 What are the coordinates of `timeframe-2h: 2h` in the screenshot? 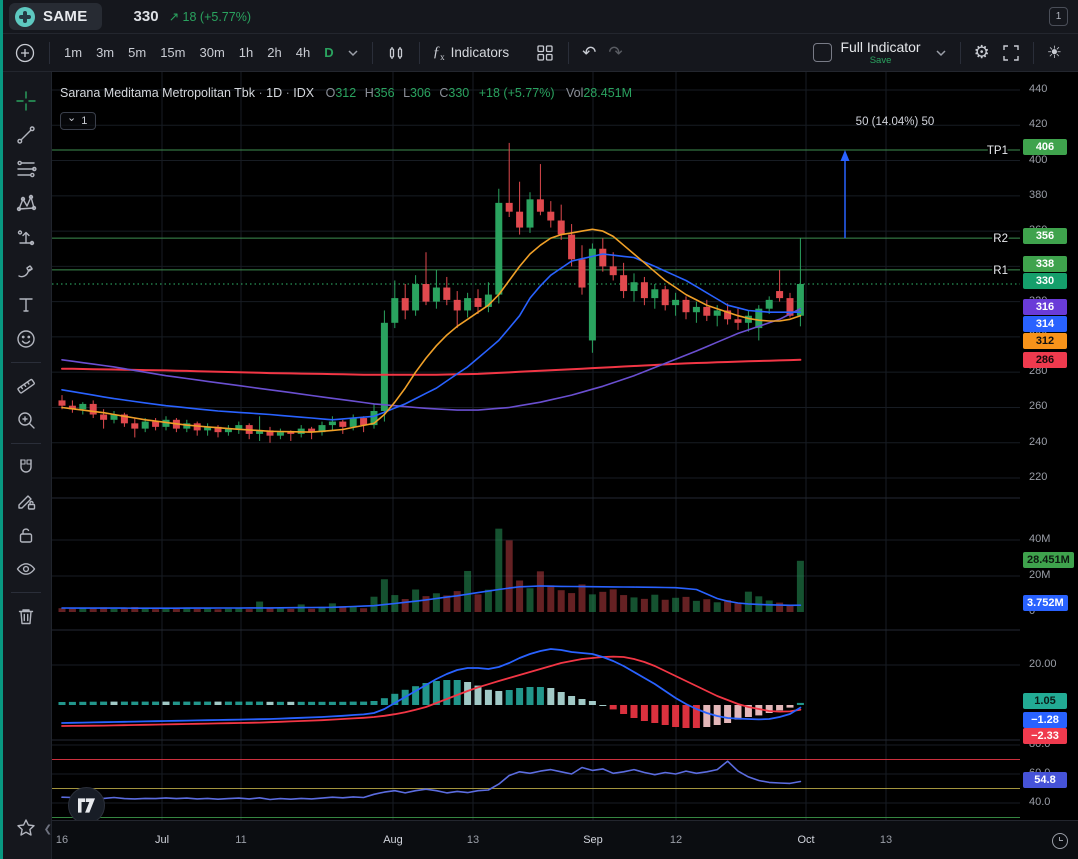 It's located at (274, 52).